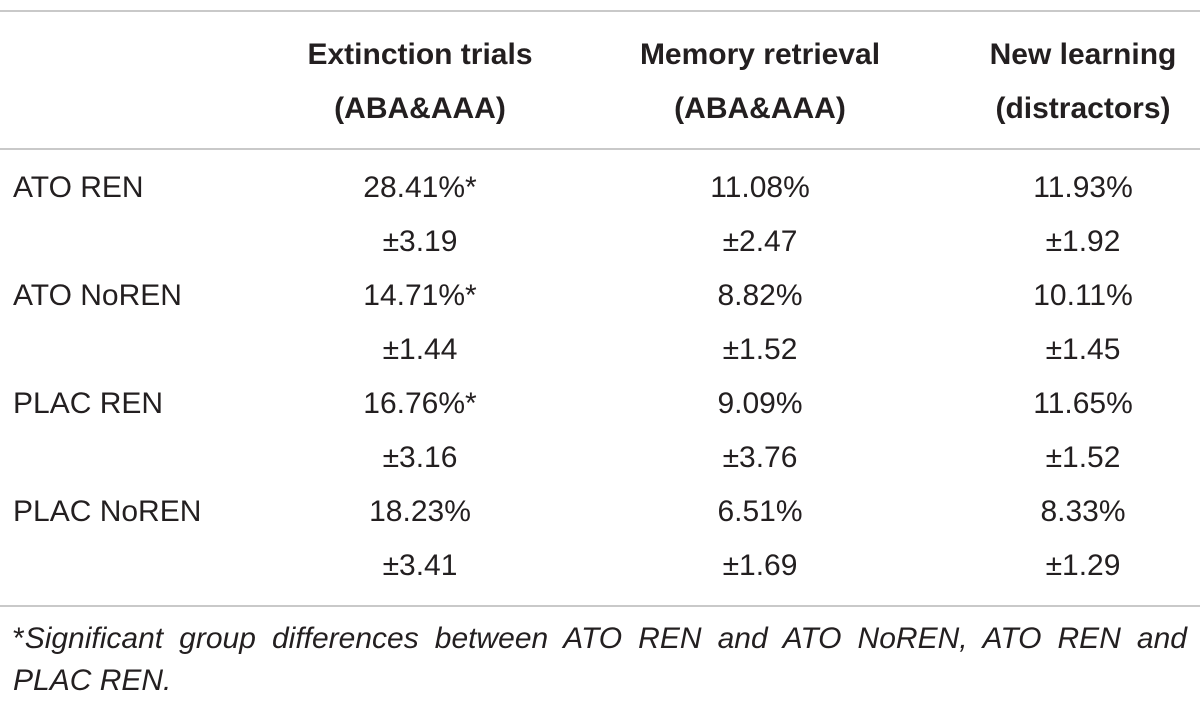 The image size is (1200, 706). I want to click on row-label: ATO REN, so click(78, 187).